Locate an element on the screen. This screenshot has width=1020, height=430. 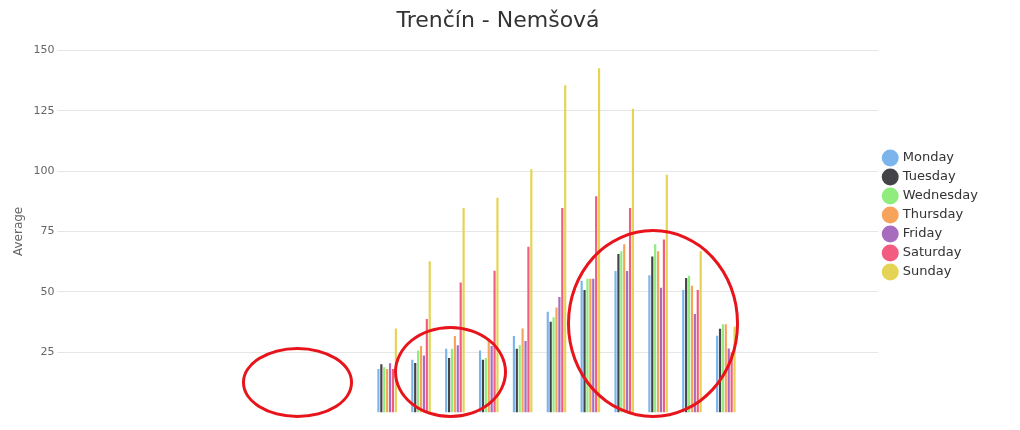
legend-label: Sunday is located at coordinates (927, 271).